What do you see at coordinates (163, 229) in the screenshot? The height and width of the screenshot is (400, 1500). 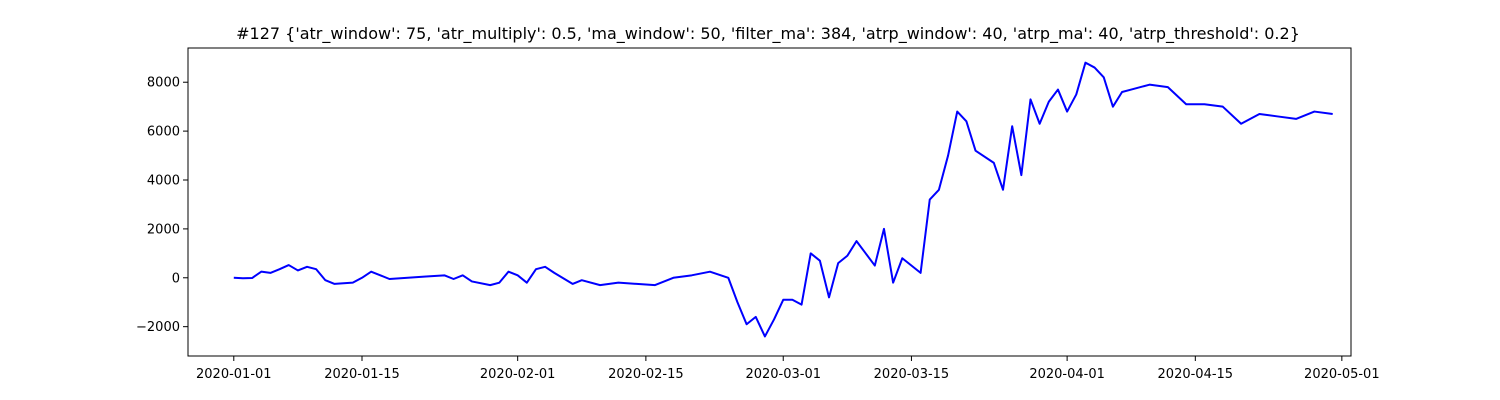 I see `y-tick-label: 2000` at bounding box center [163, 229].